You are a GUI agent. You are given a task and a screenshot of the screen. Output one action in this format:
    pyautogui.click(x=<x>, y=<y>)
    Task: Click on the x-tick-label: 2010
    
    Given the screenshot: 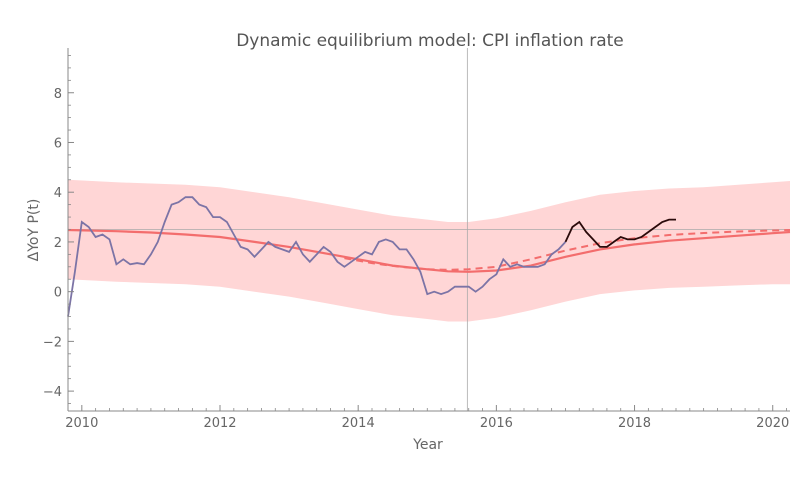 What is the action you would take?
    pyautogui.click(x=81, y=423)
    